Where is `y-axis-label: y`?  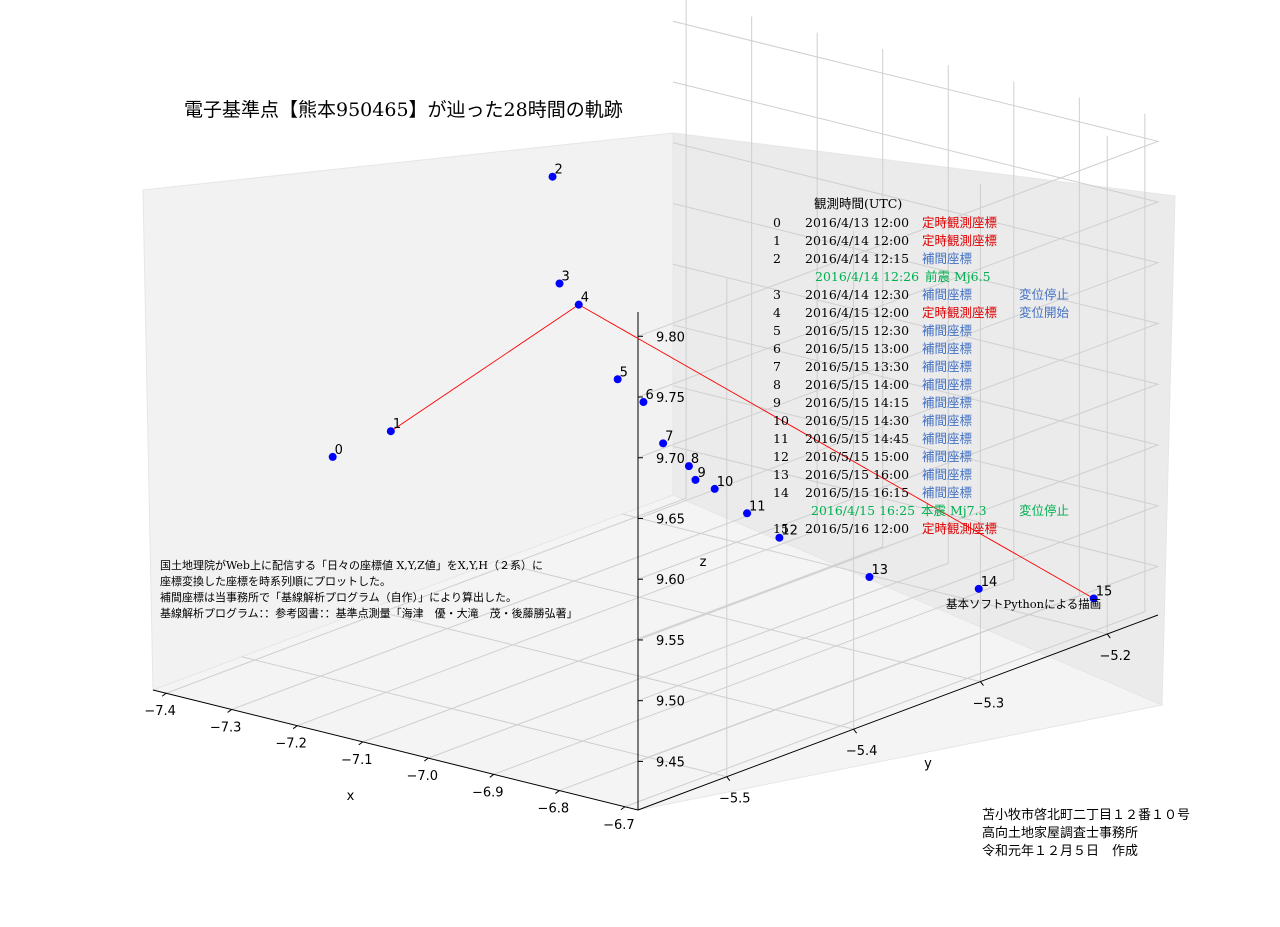 y-axis-label: y is located at coordinates (928, 764).